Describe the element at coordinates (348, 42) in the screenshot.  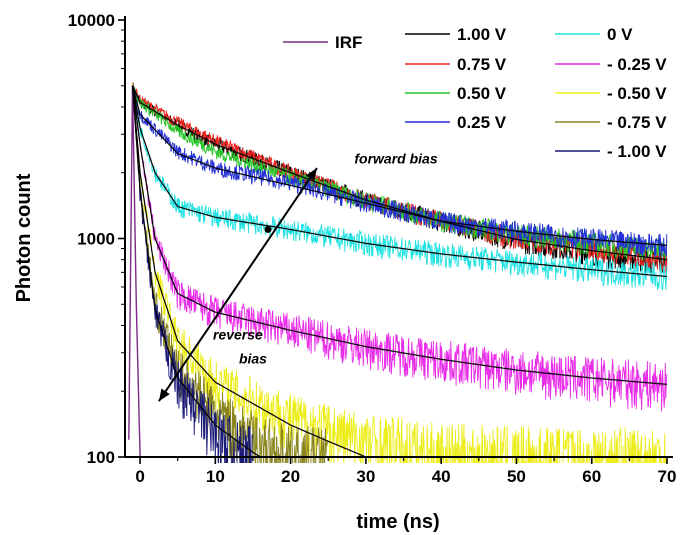
I see `legend-label: IRF` at that location.